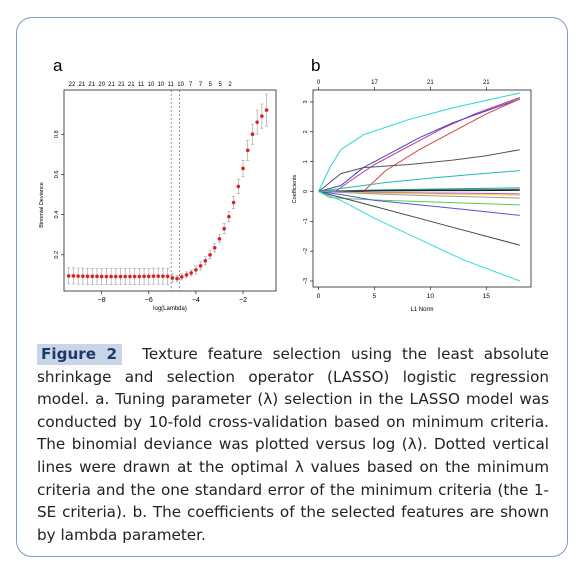 This screenshot has height=567, width=587. I want to click on panel-a-letter: a, so click(58, 65).